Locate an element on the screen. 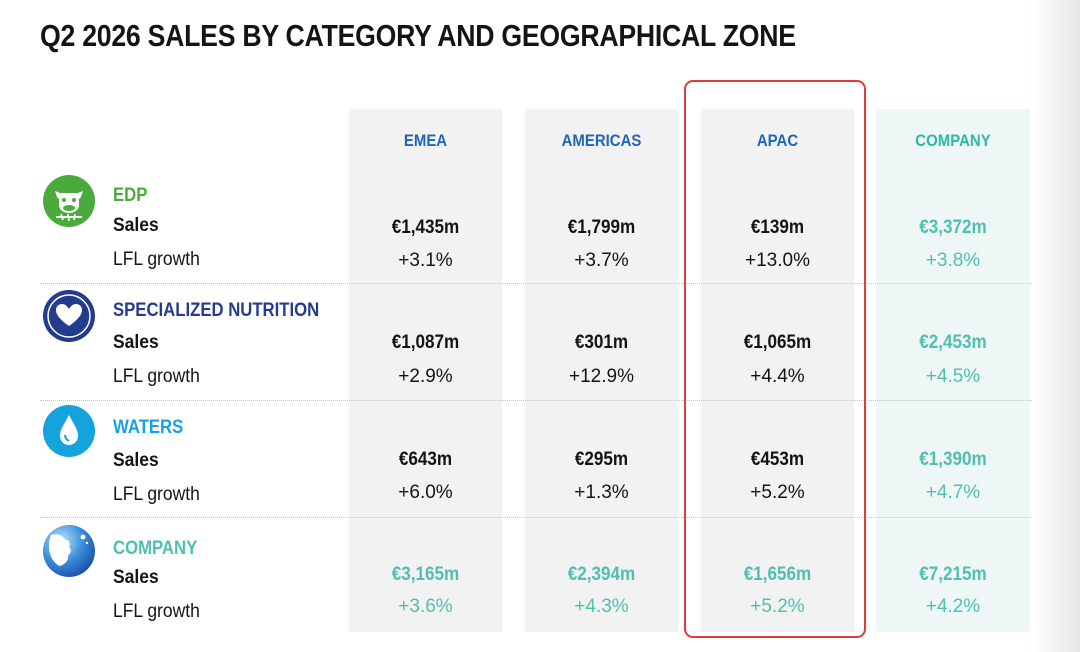 The height and width of the screenshot is (652, 1080). edp-americas-sales: €1,799m is located at coordinates (601, 227).